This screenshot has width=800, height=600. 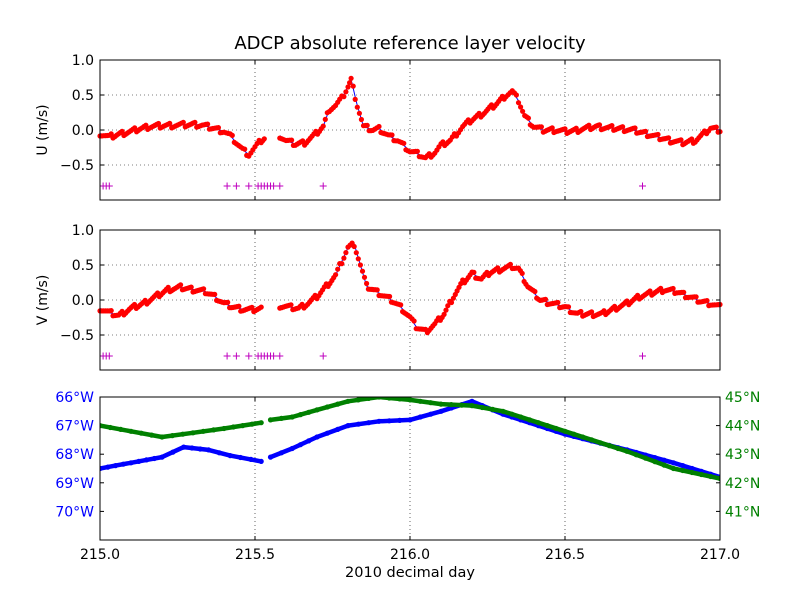 I want to click on lon-tick-label: 67°W, so click(x=74, y=427).